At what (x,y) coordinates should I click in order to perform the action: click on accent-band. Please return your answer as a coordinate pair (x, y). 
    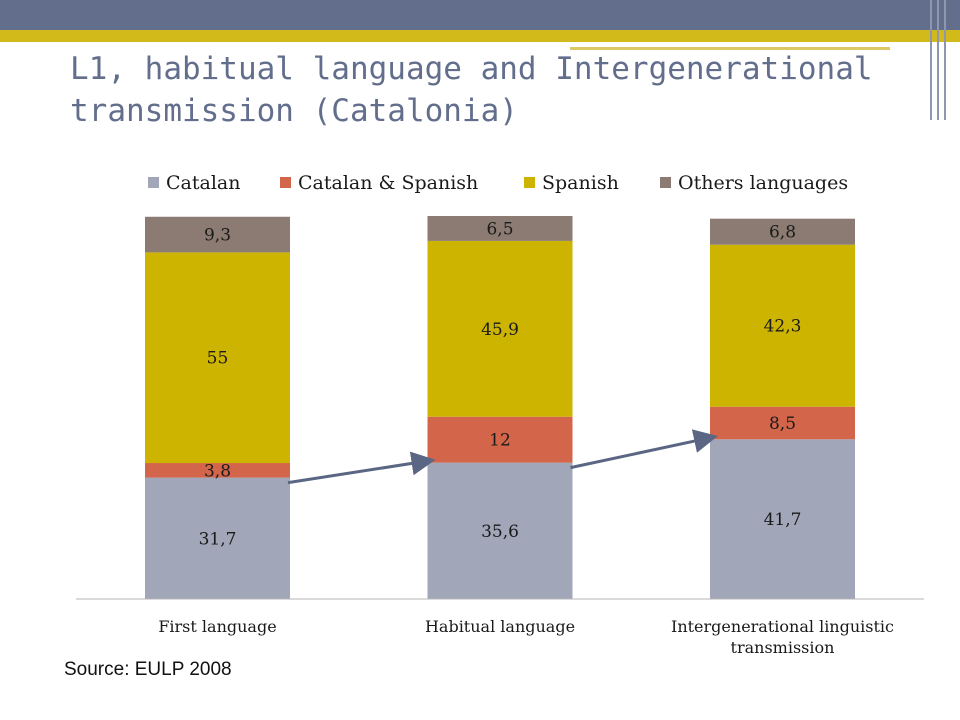
    Looking at the image, I should click on (480, 36).